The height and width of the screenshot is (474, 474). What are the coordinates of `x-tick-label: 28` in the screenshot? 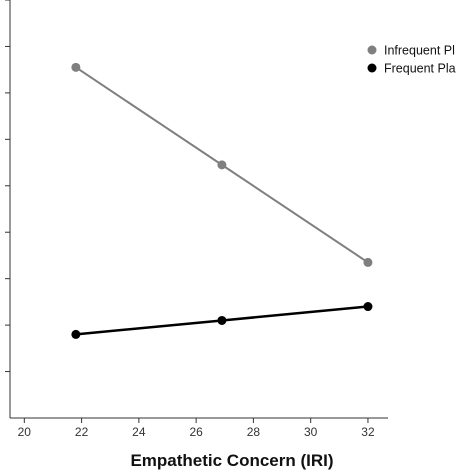 It's located at (254, 432).